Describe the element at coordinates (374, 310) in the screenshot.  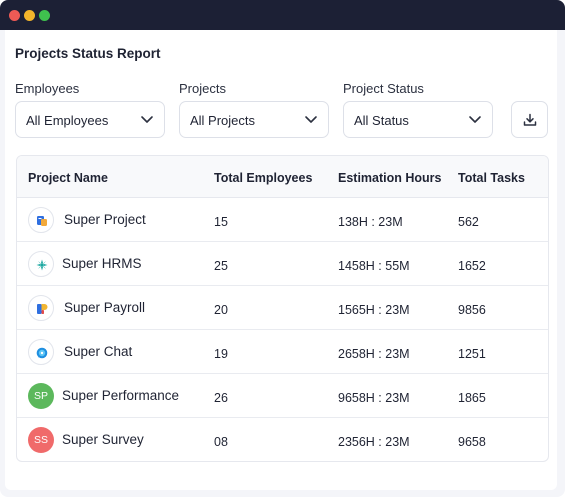
I see `estimation-hours: 1565H : 23M` at that location.